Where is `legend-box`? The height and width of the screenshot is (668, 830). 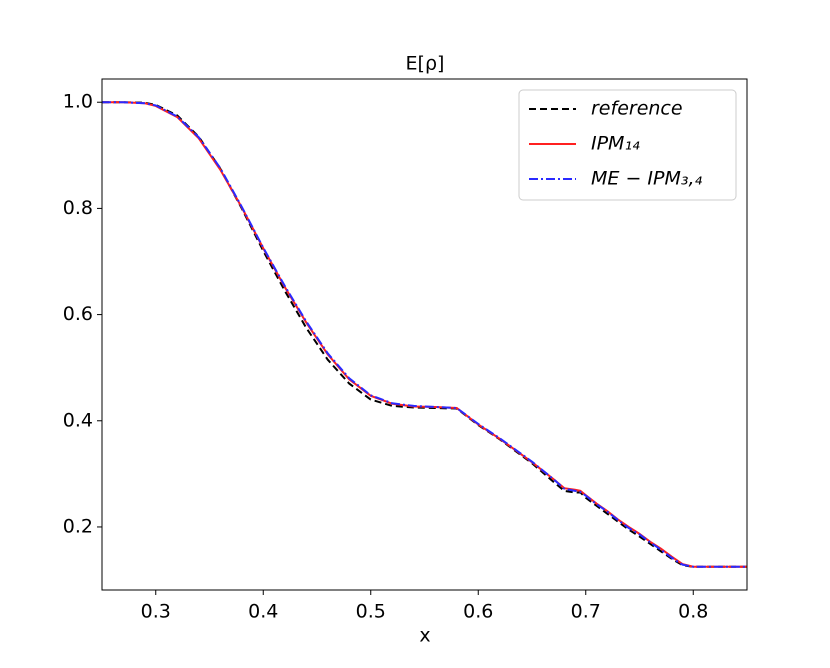 legend-box is located at coordinates (627, 145).